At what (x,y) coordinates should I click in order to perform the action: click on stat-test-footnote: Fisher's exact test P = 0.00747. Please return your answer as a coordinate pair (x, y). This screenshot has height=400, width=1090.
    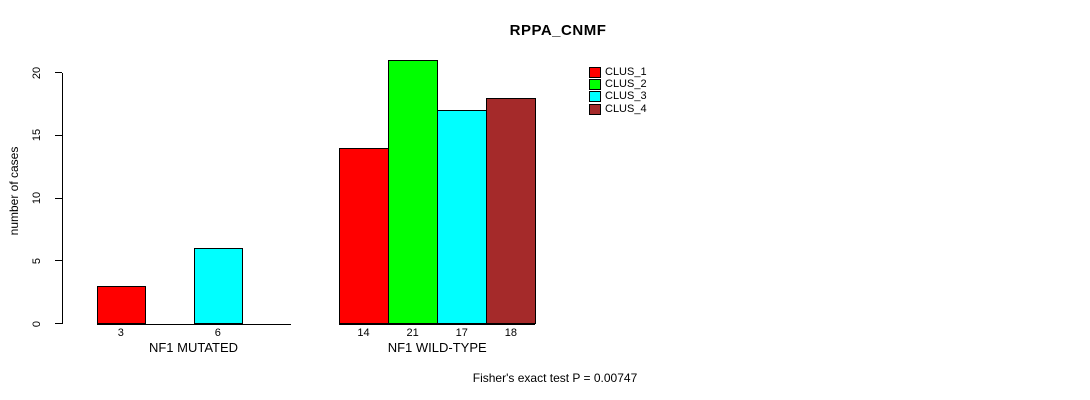
    Looking at the image, I should click on (555, 378).